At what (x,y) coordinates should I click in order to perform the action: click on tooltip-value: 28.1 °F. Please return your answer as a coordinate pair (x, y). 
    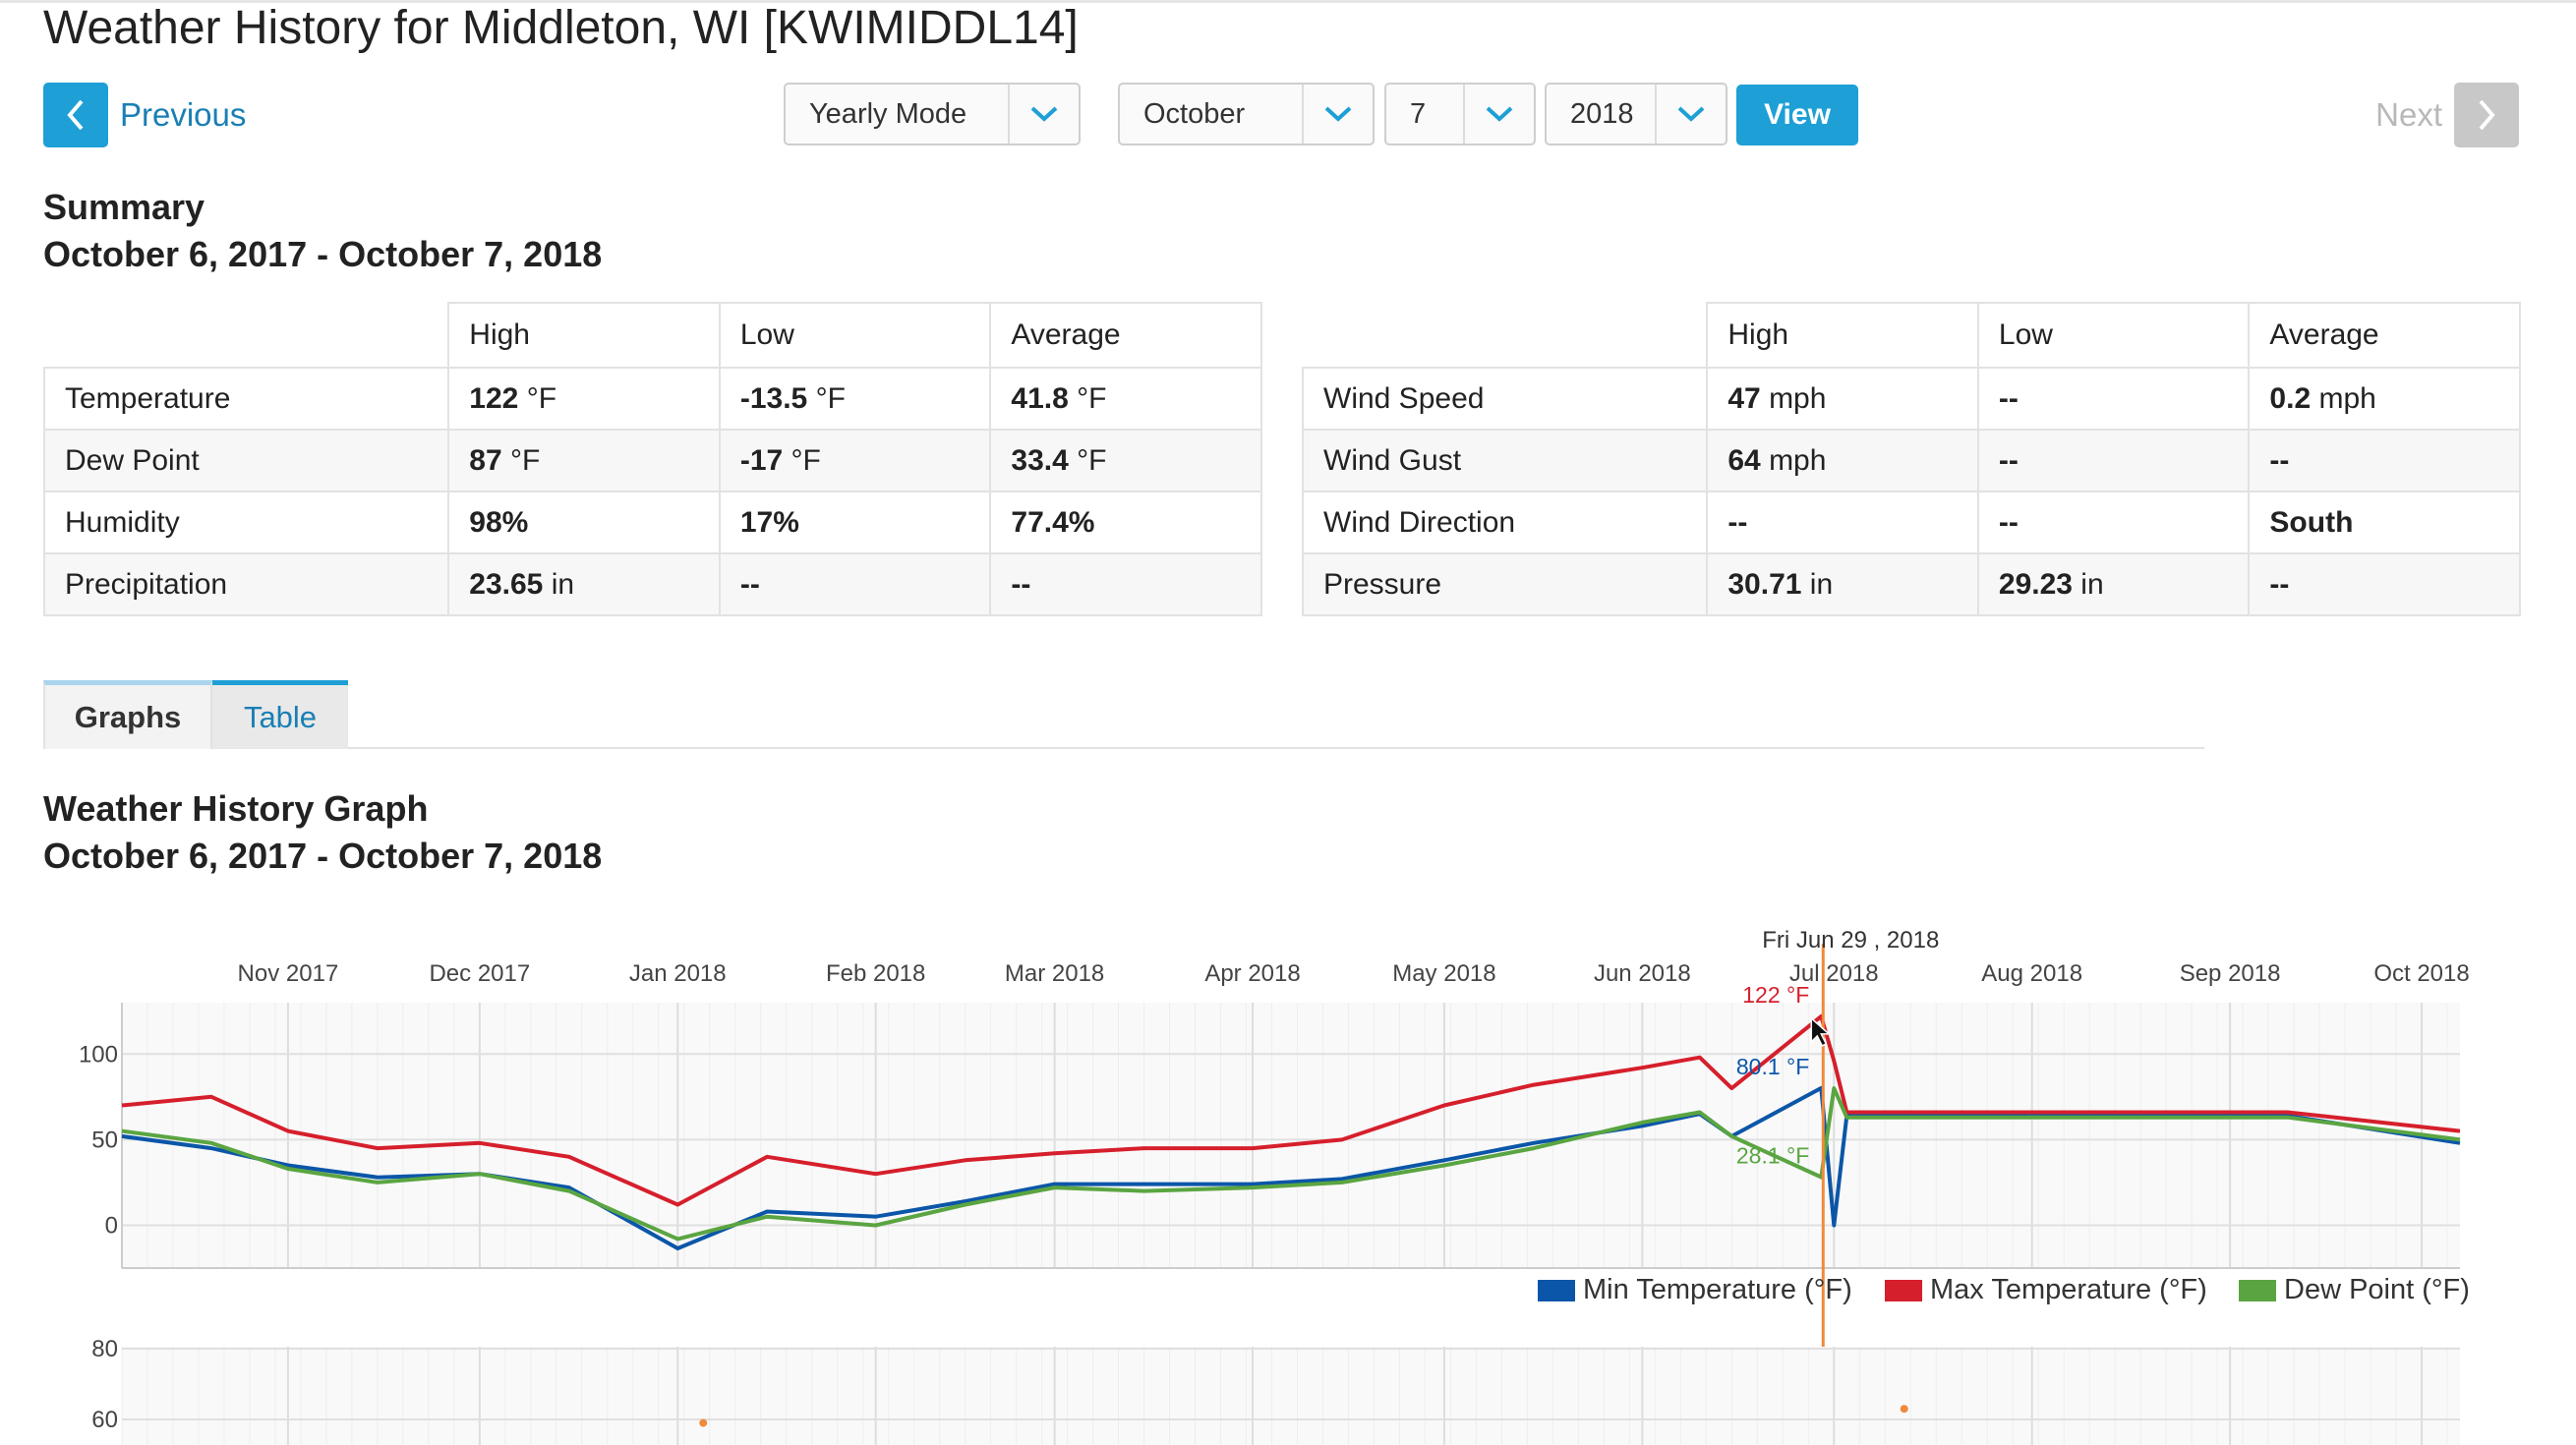
    Looking at the image, I should click on (1772, 1156).